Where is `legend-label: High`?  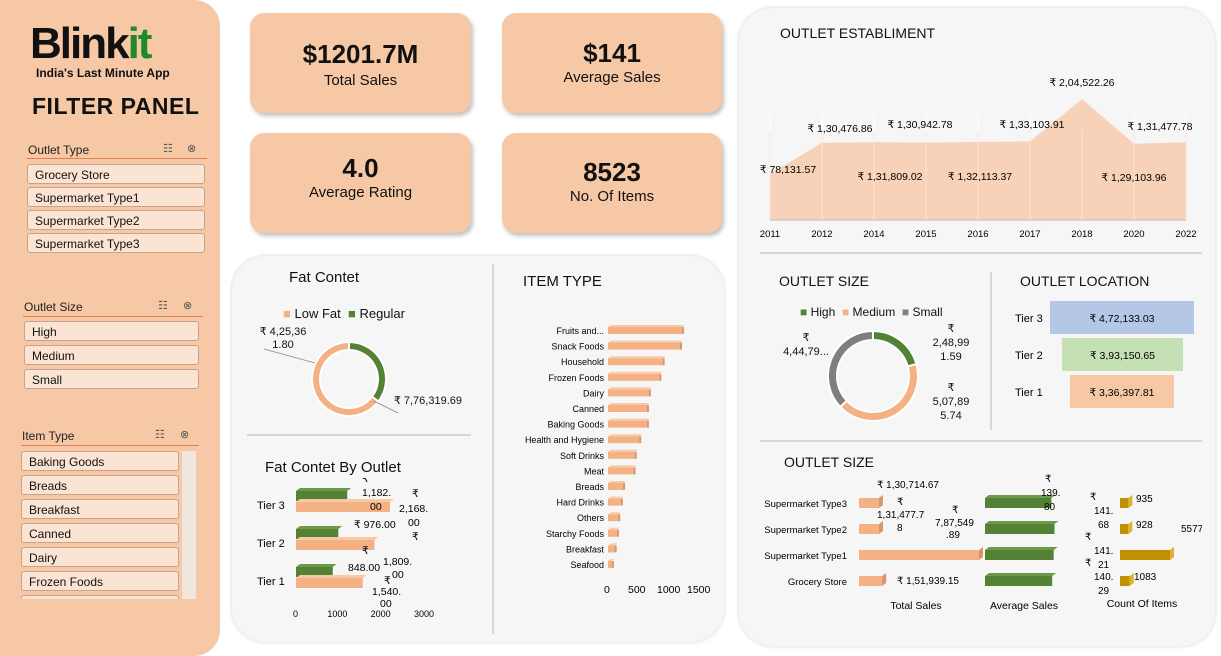
legend-label: High is located at coordinates (823, 312).